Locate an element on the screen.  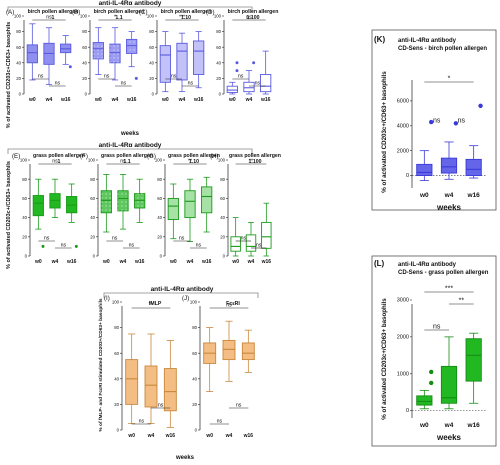
panel-subtitle: birch pollen allergen is located at coordinates (253, 12).